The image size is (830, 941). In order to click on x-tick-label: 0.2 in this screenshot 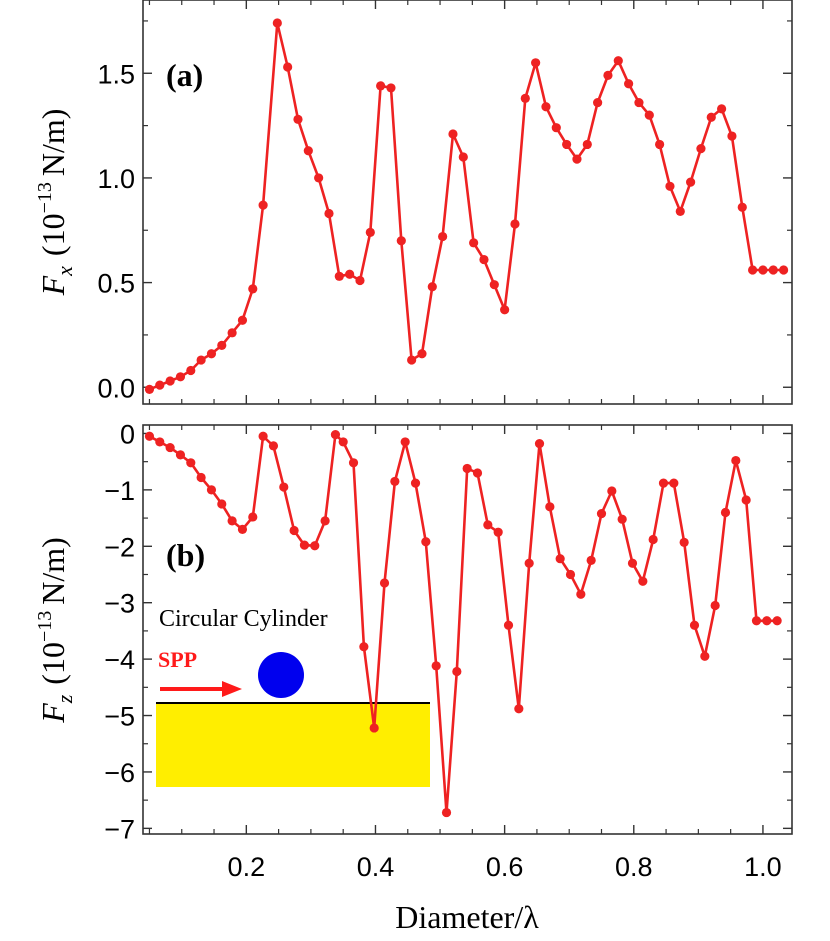, I will do `click(247, 867)`.